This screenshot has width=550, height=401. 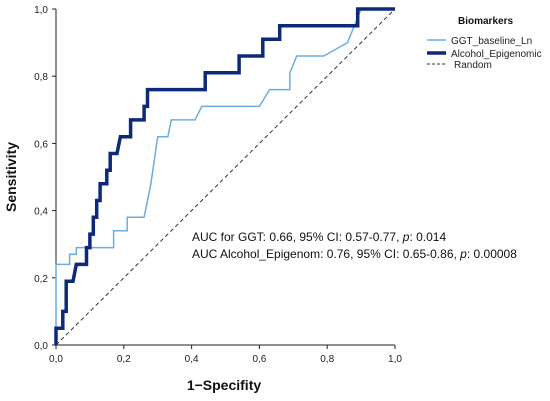 What do you see at coordinates (41, 279) in the screenshot?
I see `y-tick-label: 0,2` at bounding box center [41, 279].